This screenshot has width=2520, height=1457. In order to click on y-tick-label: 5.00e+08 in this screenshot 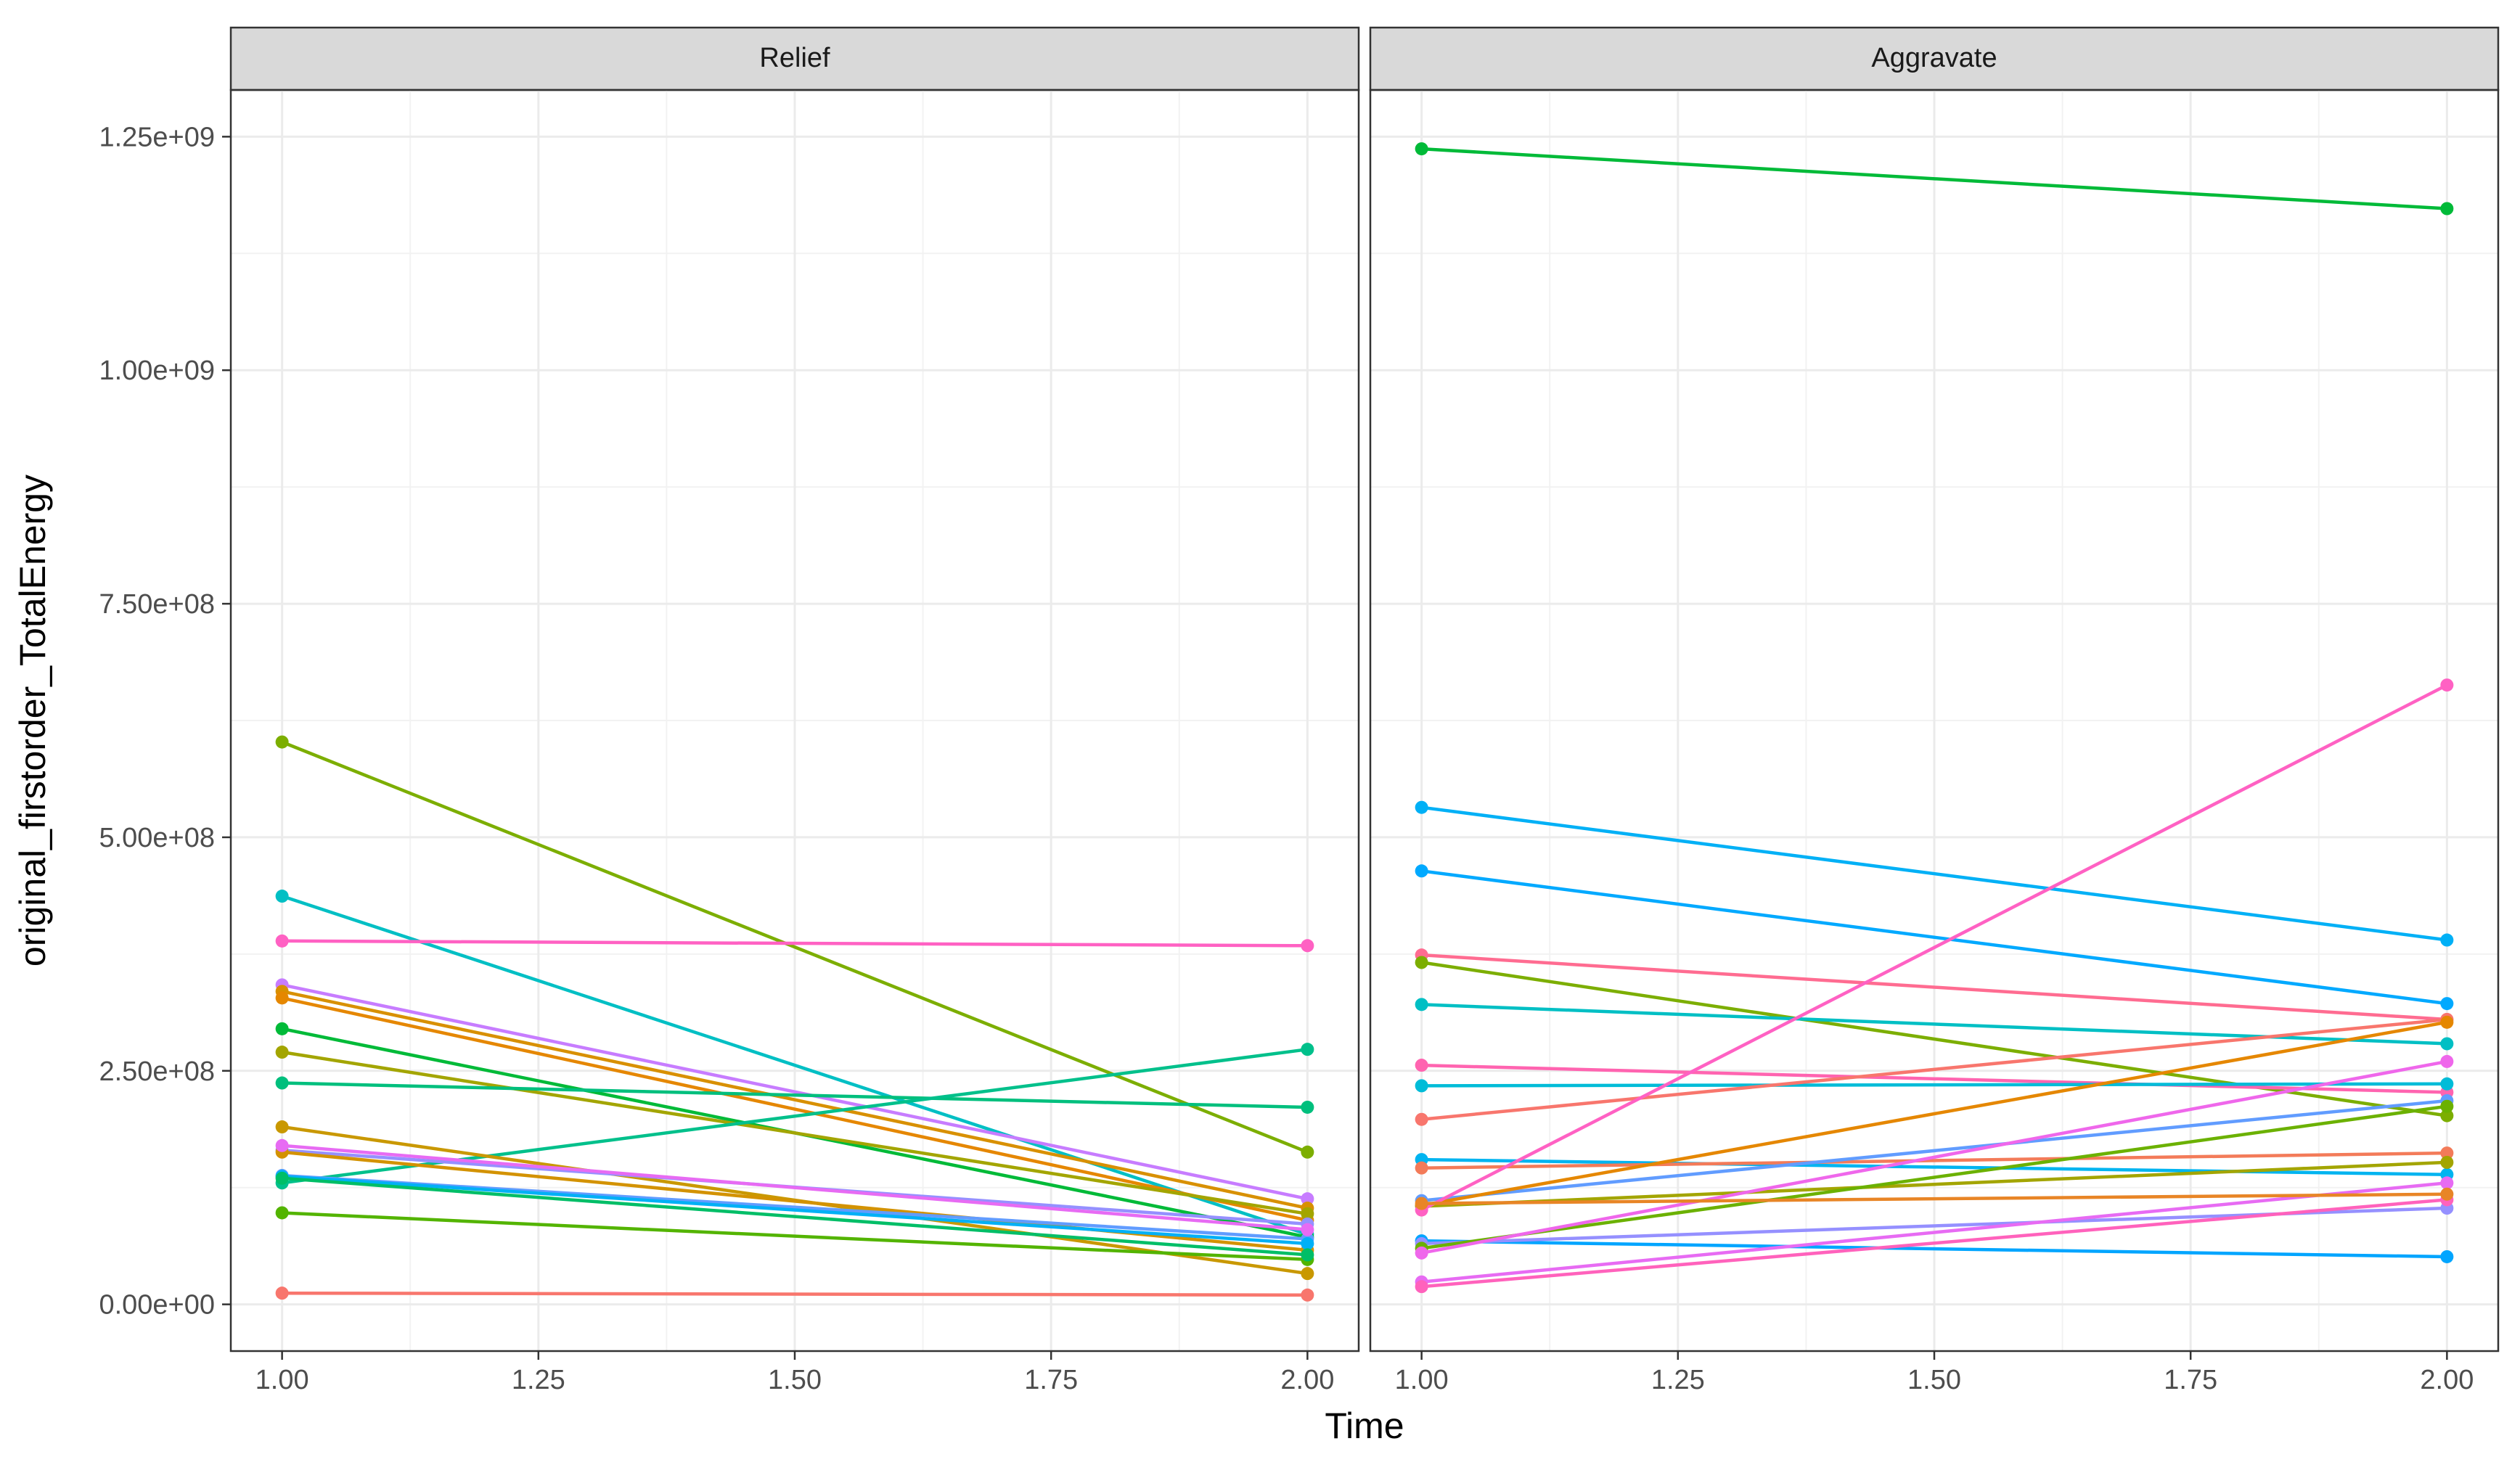, I will do `click(157, 838)`.